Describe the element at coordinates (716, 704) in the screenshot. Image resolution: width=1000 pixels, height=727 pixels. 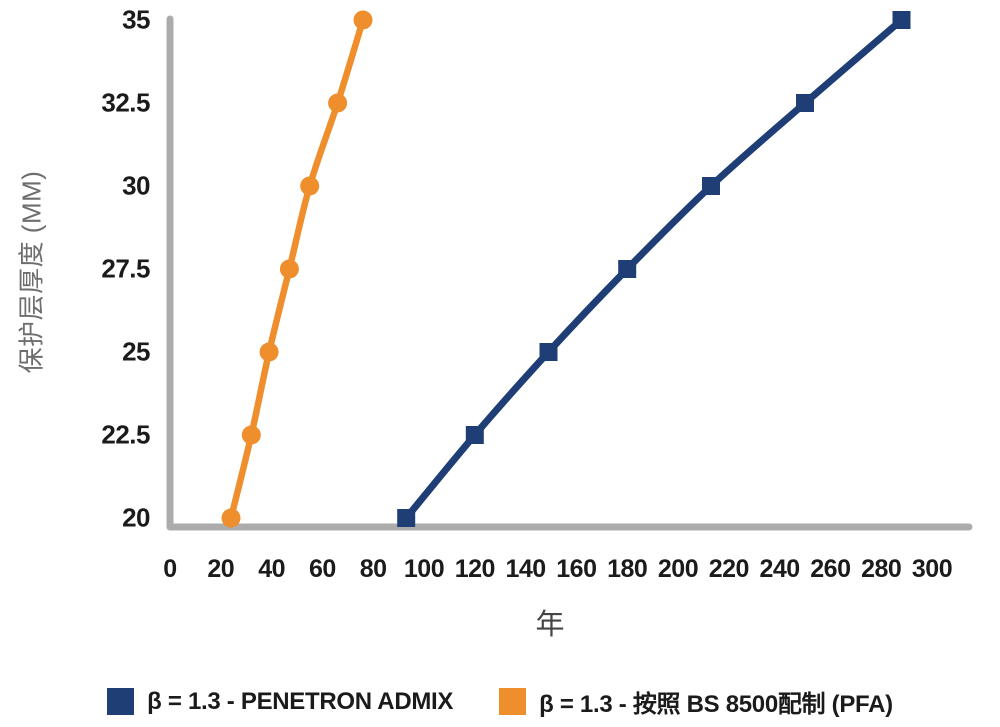
I see `legend-label: β = 1.3 - 按照 BS 8500配制 (PFA)` at that location.